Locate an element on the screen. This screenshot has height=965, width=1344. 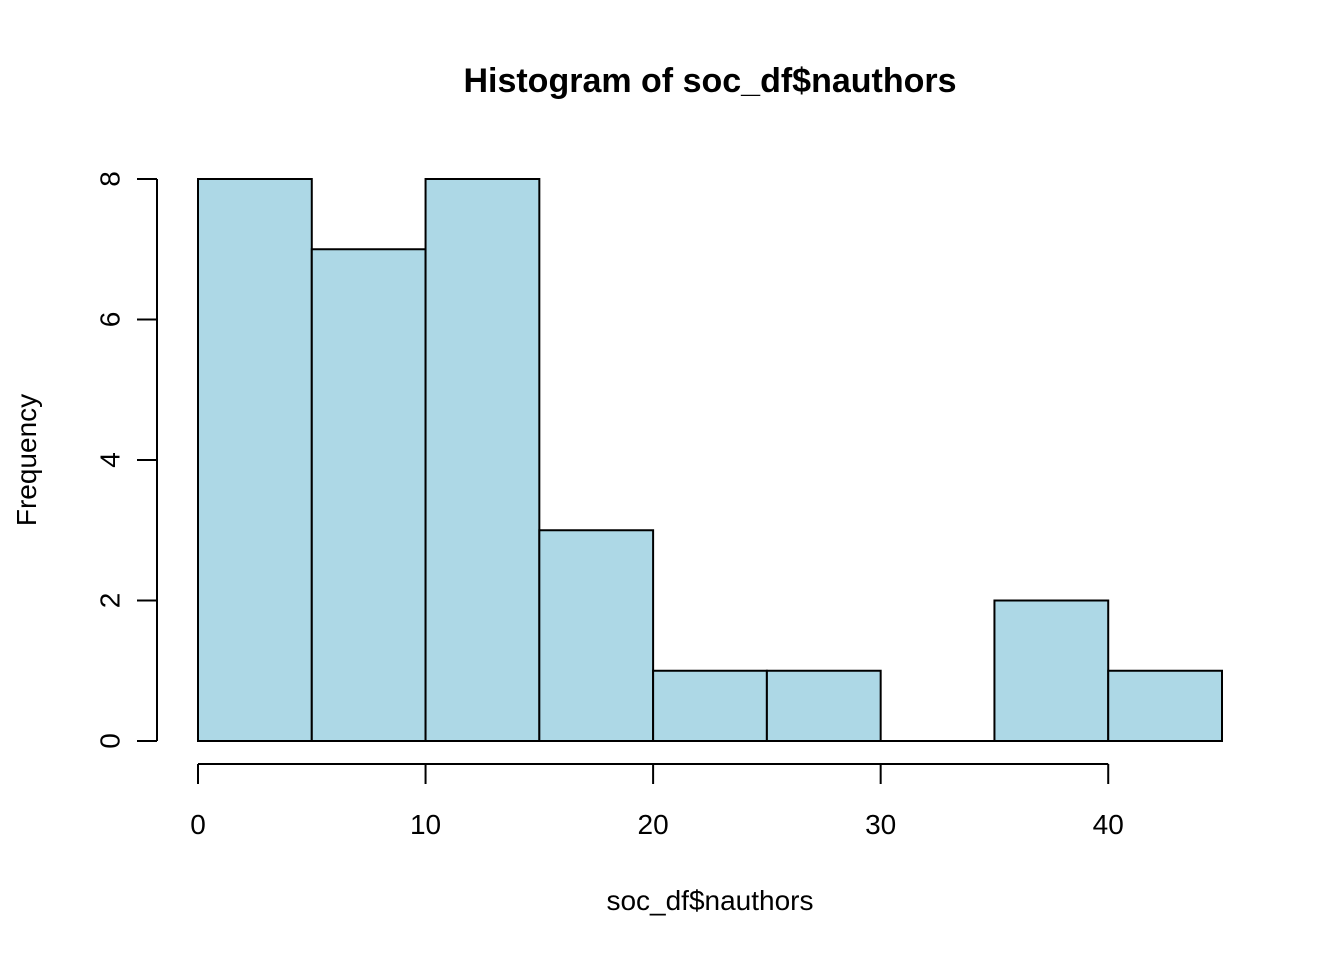
x-tick-label-1: 10 is located at coordinates (425, 824).